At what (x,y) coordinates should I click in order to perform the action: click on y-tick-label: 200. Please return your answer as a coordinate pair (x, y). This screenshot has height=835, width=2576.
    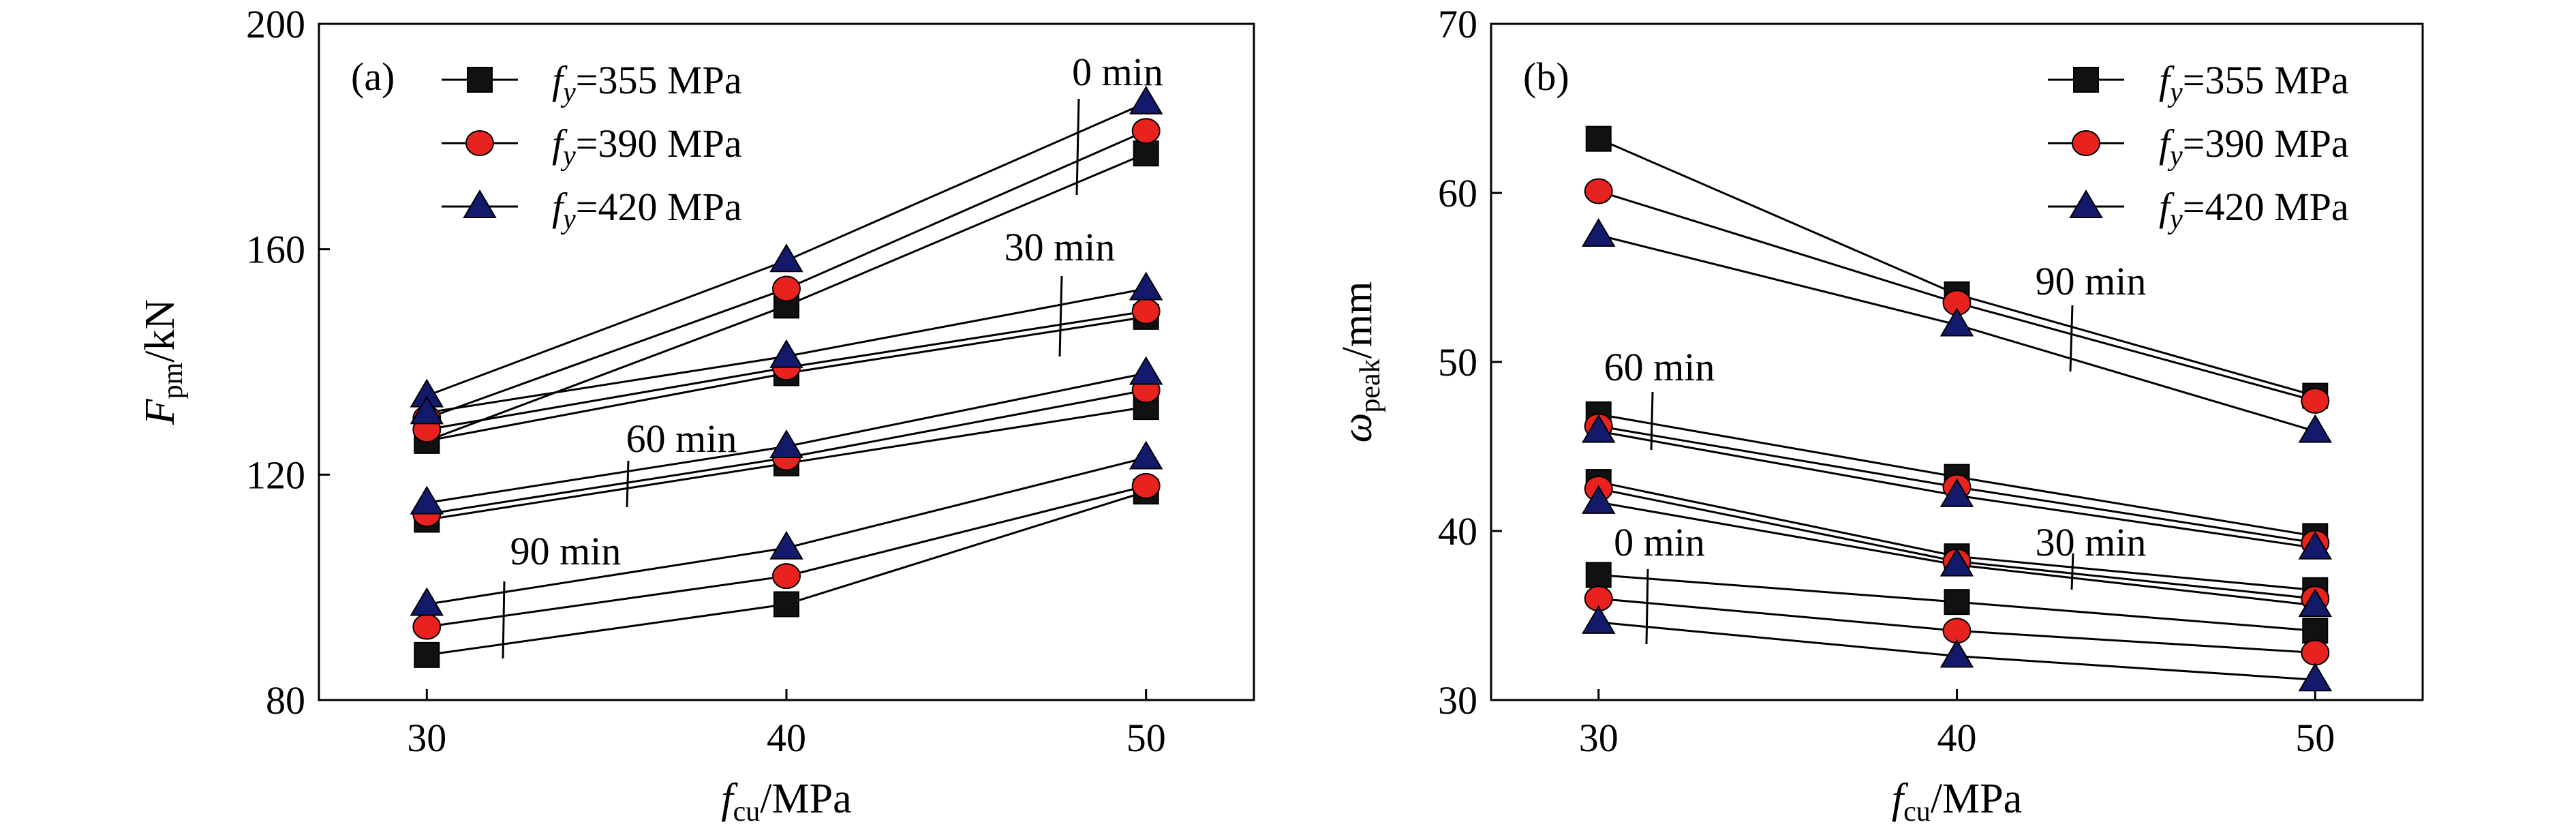
    Looking at the image, I should click on (275, 24).